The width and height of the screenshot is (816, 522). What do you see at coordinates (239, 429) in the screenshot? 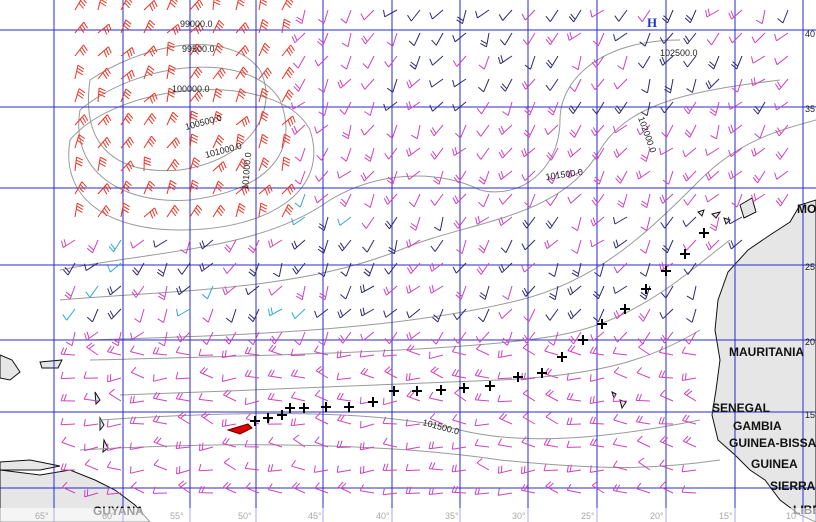
I see `storm-symbol` at bounding box center [239, 429].